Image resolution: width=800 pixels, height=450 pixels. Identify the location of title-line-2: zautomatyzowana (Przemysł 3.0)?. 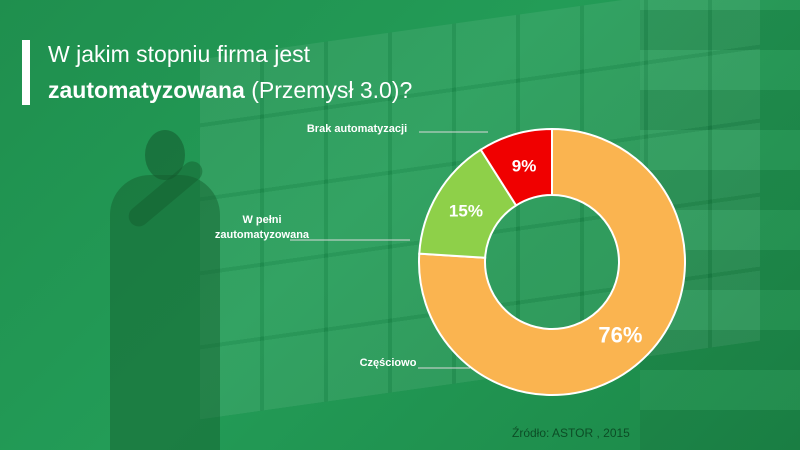
(230, 90).